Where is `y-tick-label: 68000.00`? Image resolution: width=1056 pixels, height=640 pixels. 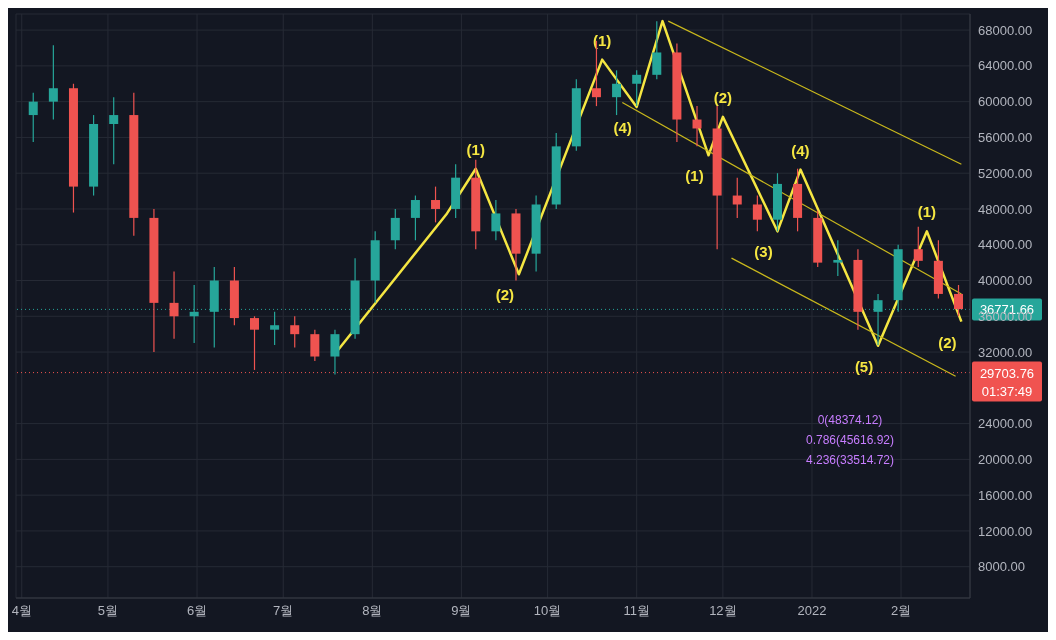 y-tick-label: 68000.00 is located at coordinates (1005, 30).